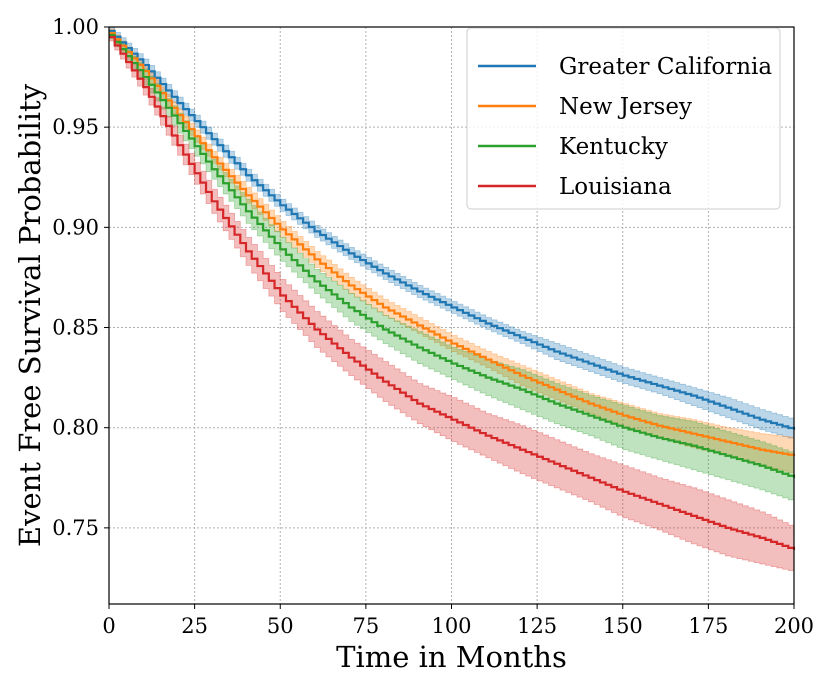 This screenshot has height=693, width=831. I want to click on x-tick-label: 200, so click(794, 626).